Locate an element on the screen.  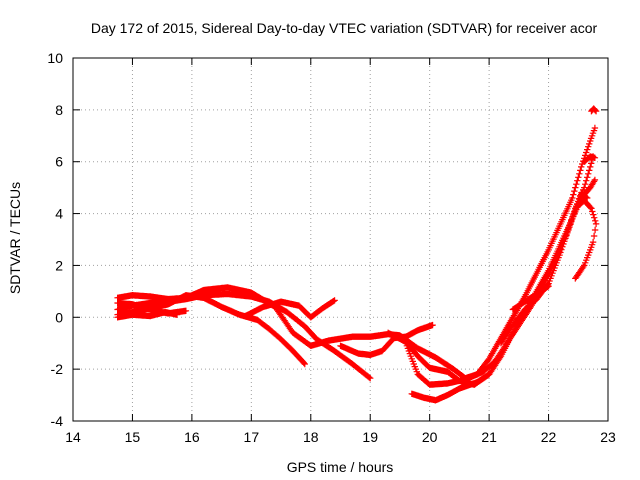
y-tick-label: -4 is located at coordinates (57, 421).